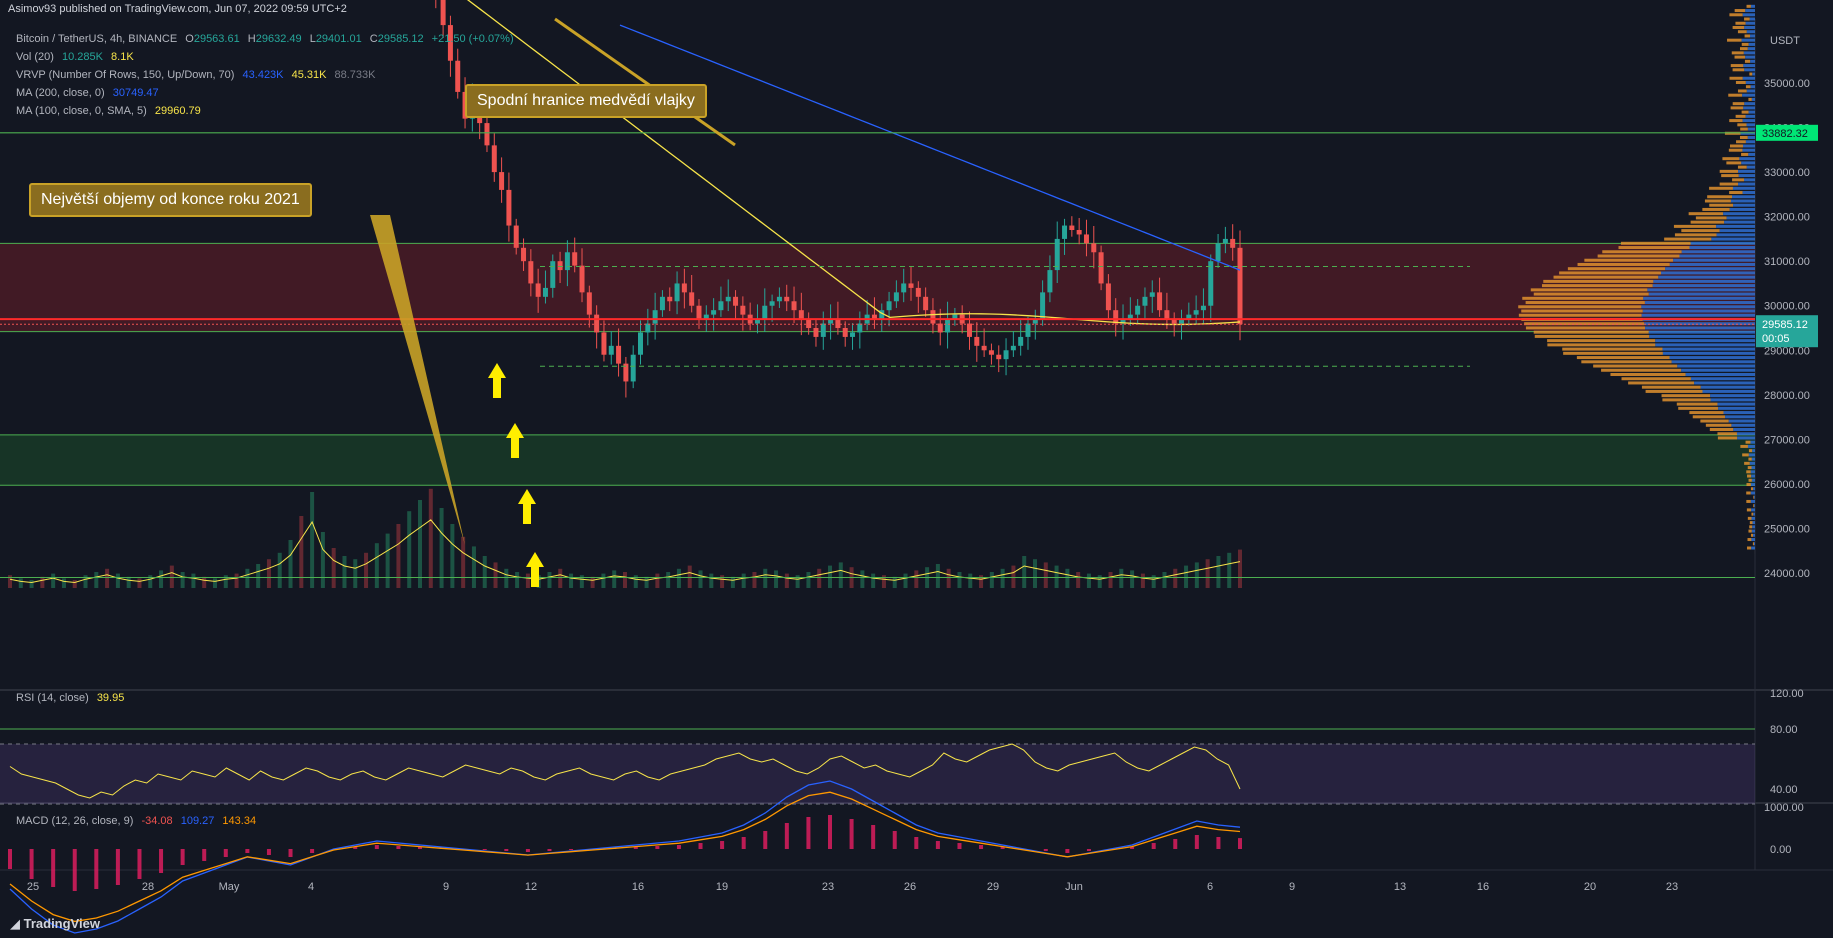 Image resolution: width=1833 pixels, height=938 pixels. I want to click on change-value: +21.50 (+0.07%), so click(472, 39).